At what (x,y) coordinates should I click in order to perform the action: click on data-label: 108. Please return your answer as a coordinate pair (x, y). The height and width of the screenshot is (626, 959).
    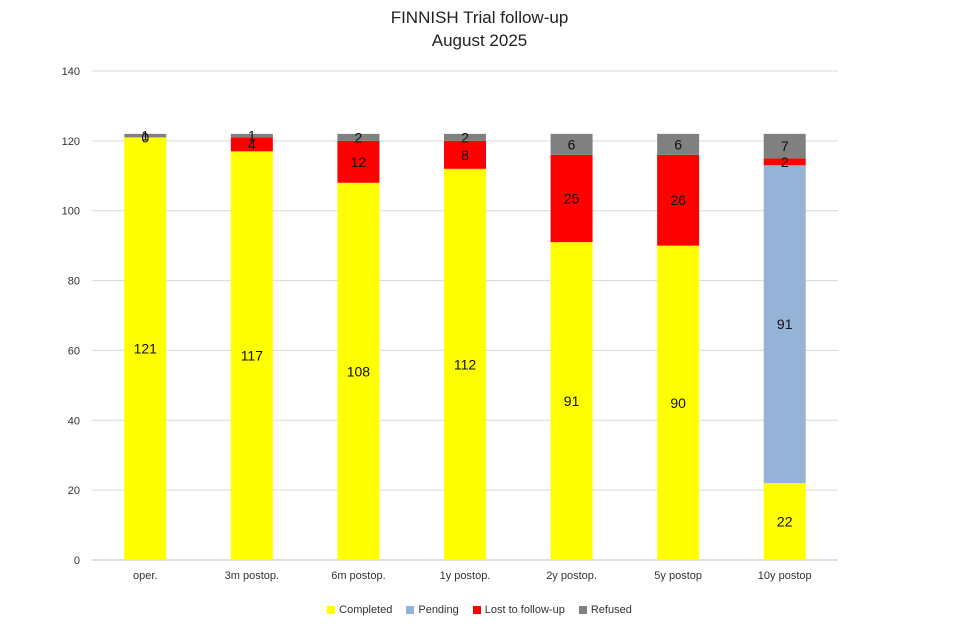
    Looking at the image, I should click on (359, 371).